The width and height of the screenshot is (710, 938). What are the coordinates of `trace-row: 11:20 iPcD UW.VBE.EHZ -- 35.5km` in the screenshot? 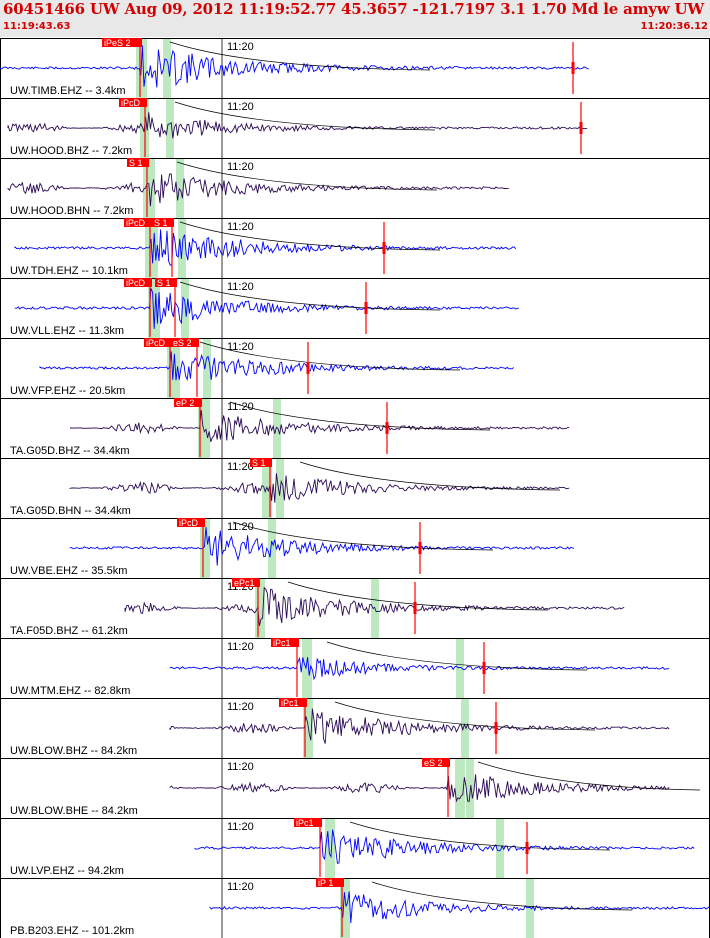 It's located at (355, 548).